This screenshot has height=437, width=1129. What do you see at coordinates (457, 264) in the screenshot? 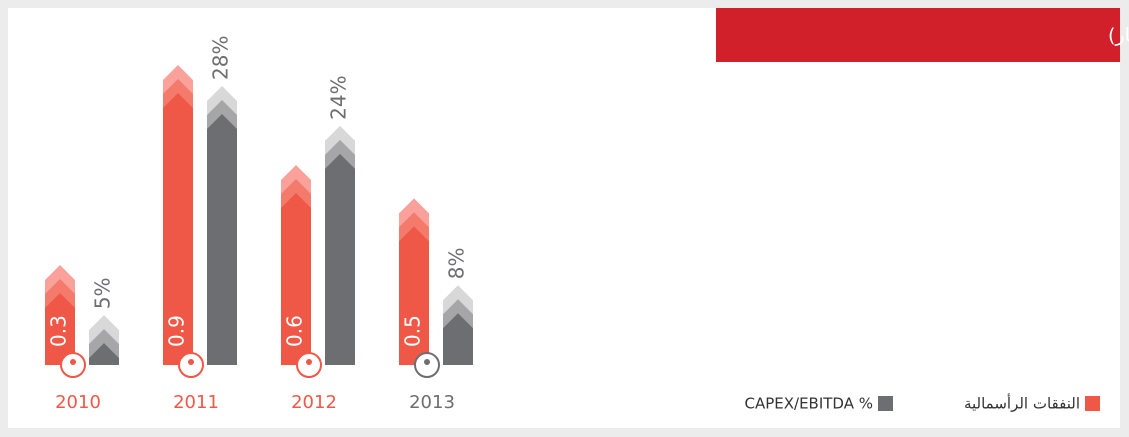
I see `value-label: 8%` at bounding box center [457, 264].